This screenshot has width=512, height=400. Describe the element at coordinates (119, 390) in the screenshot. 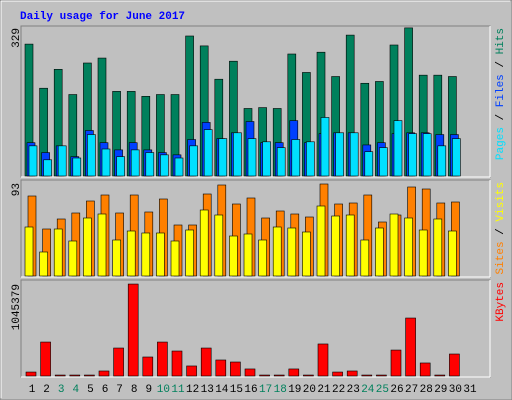

I see `x-tick-label: 7` at that location.